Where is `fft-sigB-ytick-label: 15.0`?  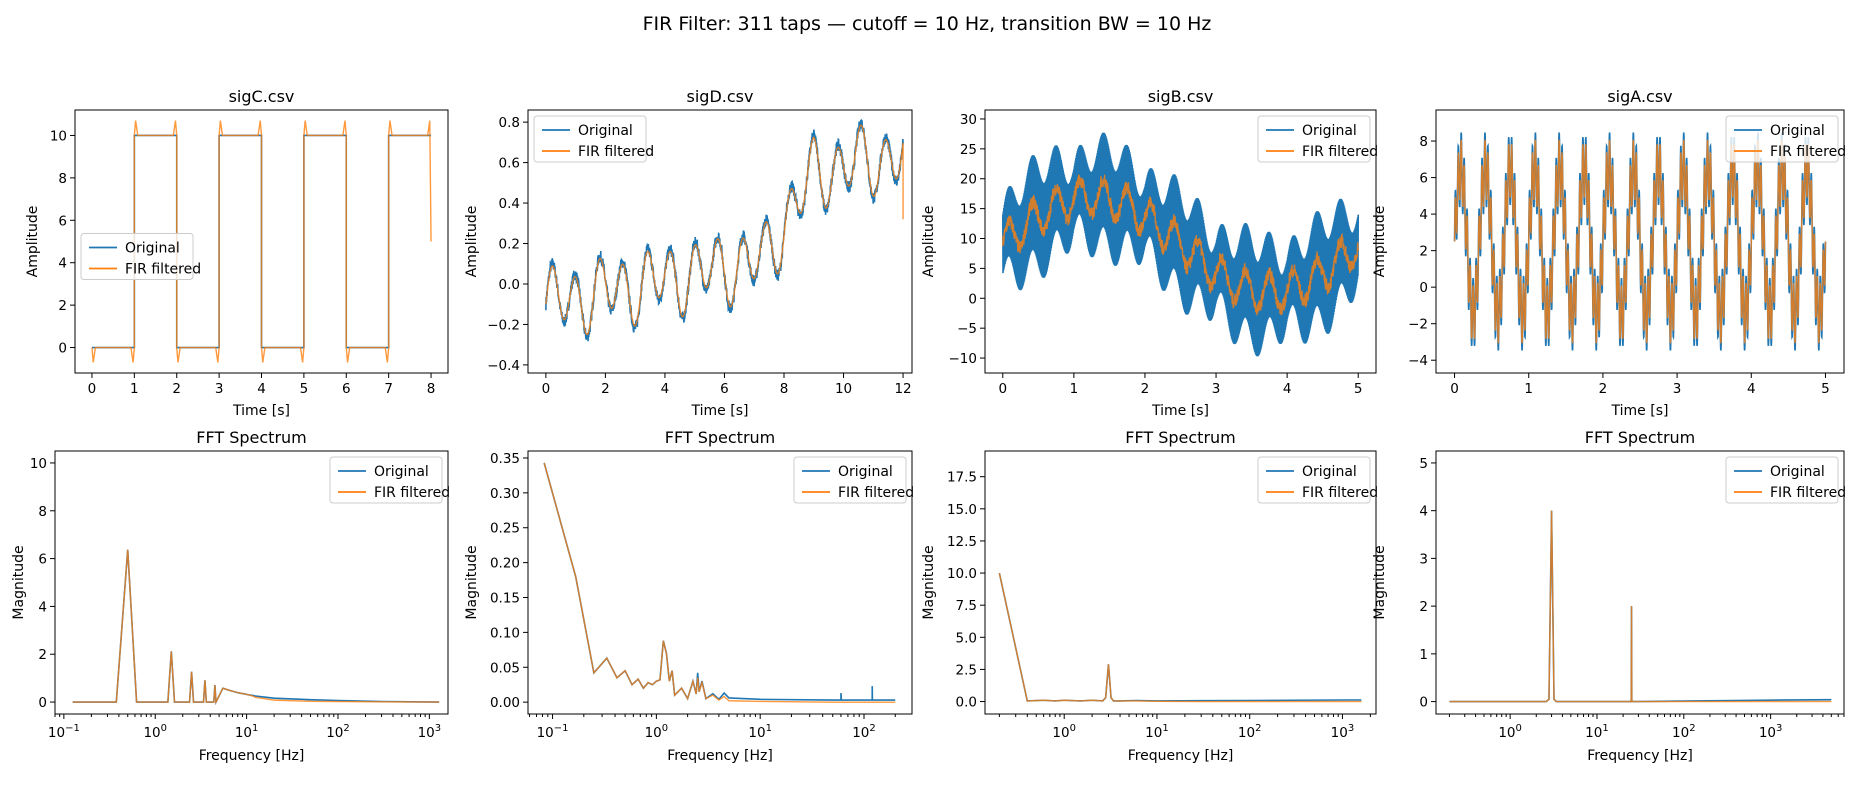
fft-sigB-ytick-label: 15.0 is located at coordinates (962, 510).